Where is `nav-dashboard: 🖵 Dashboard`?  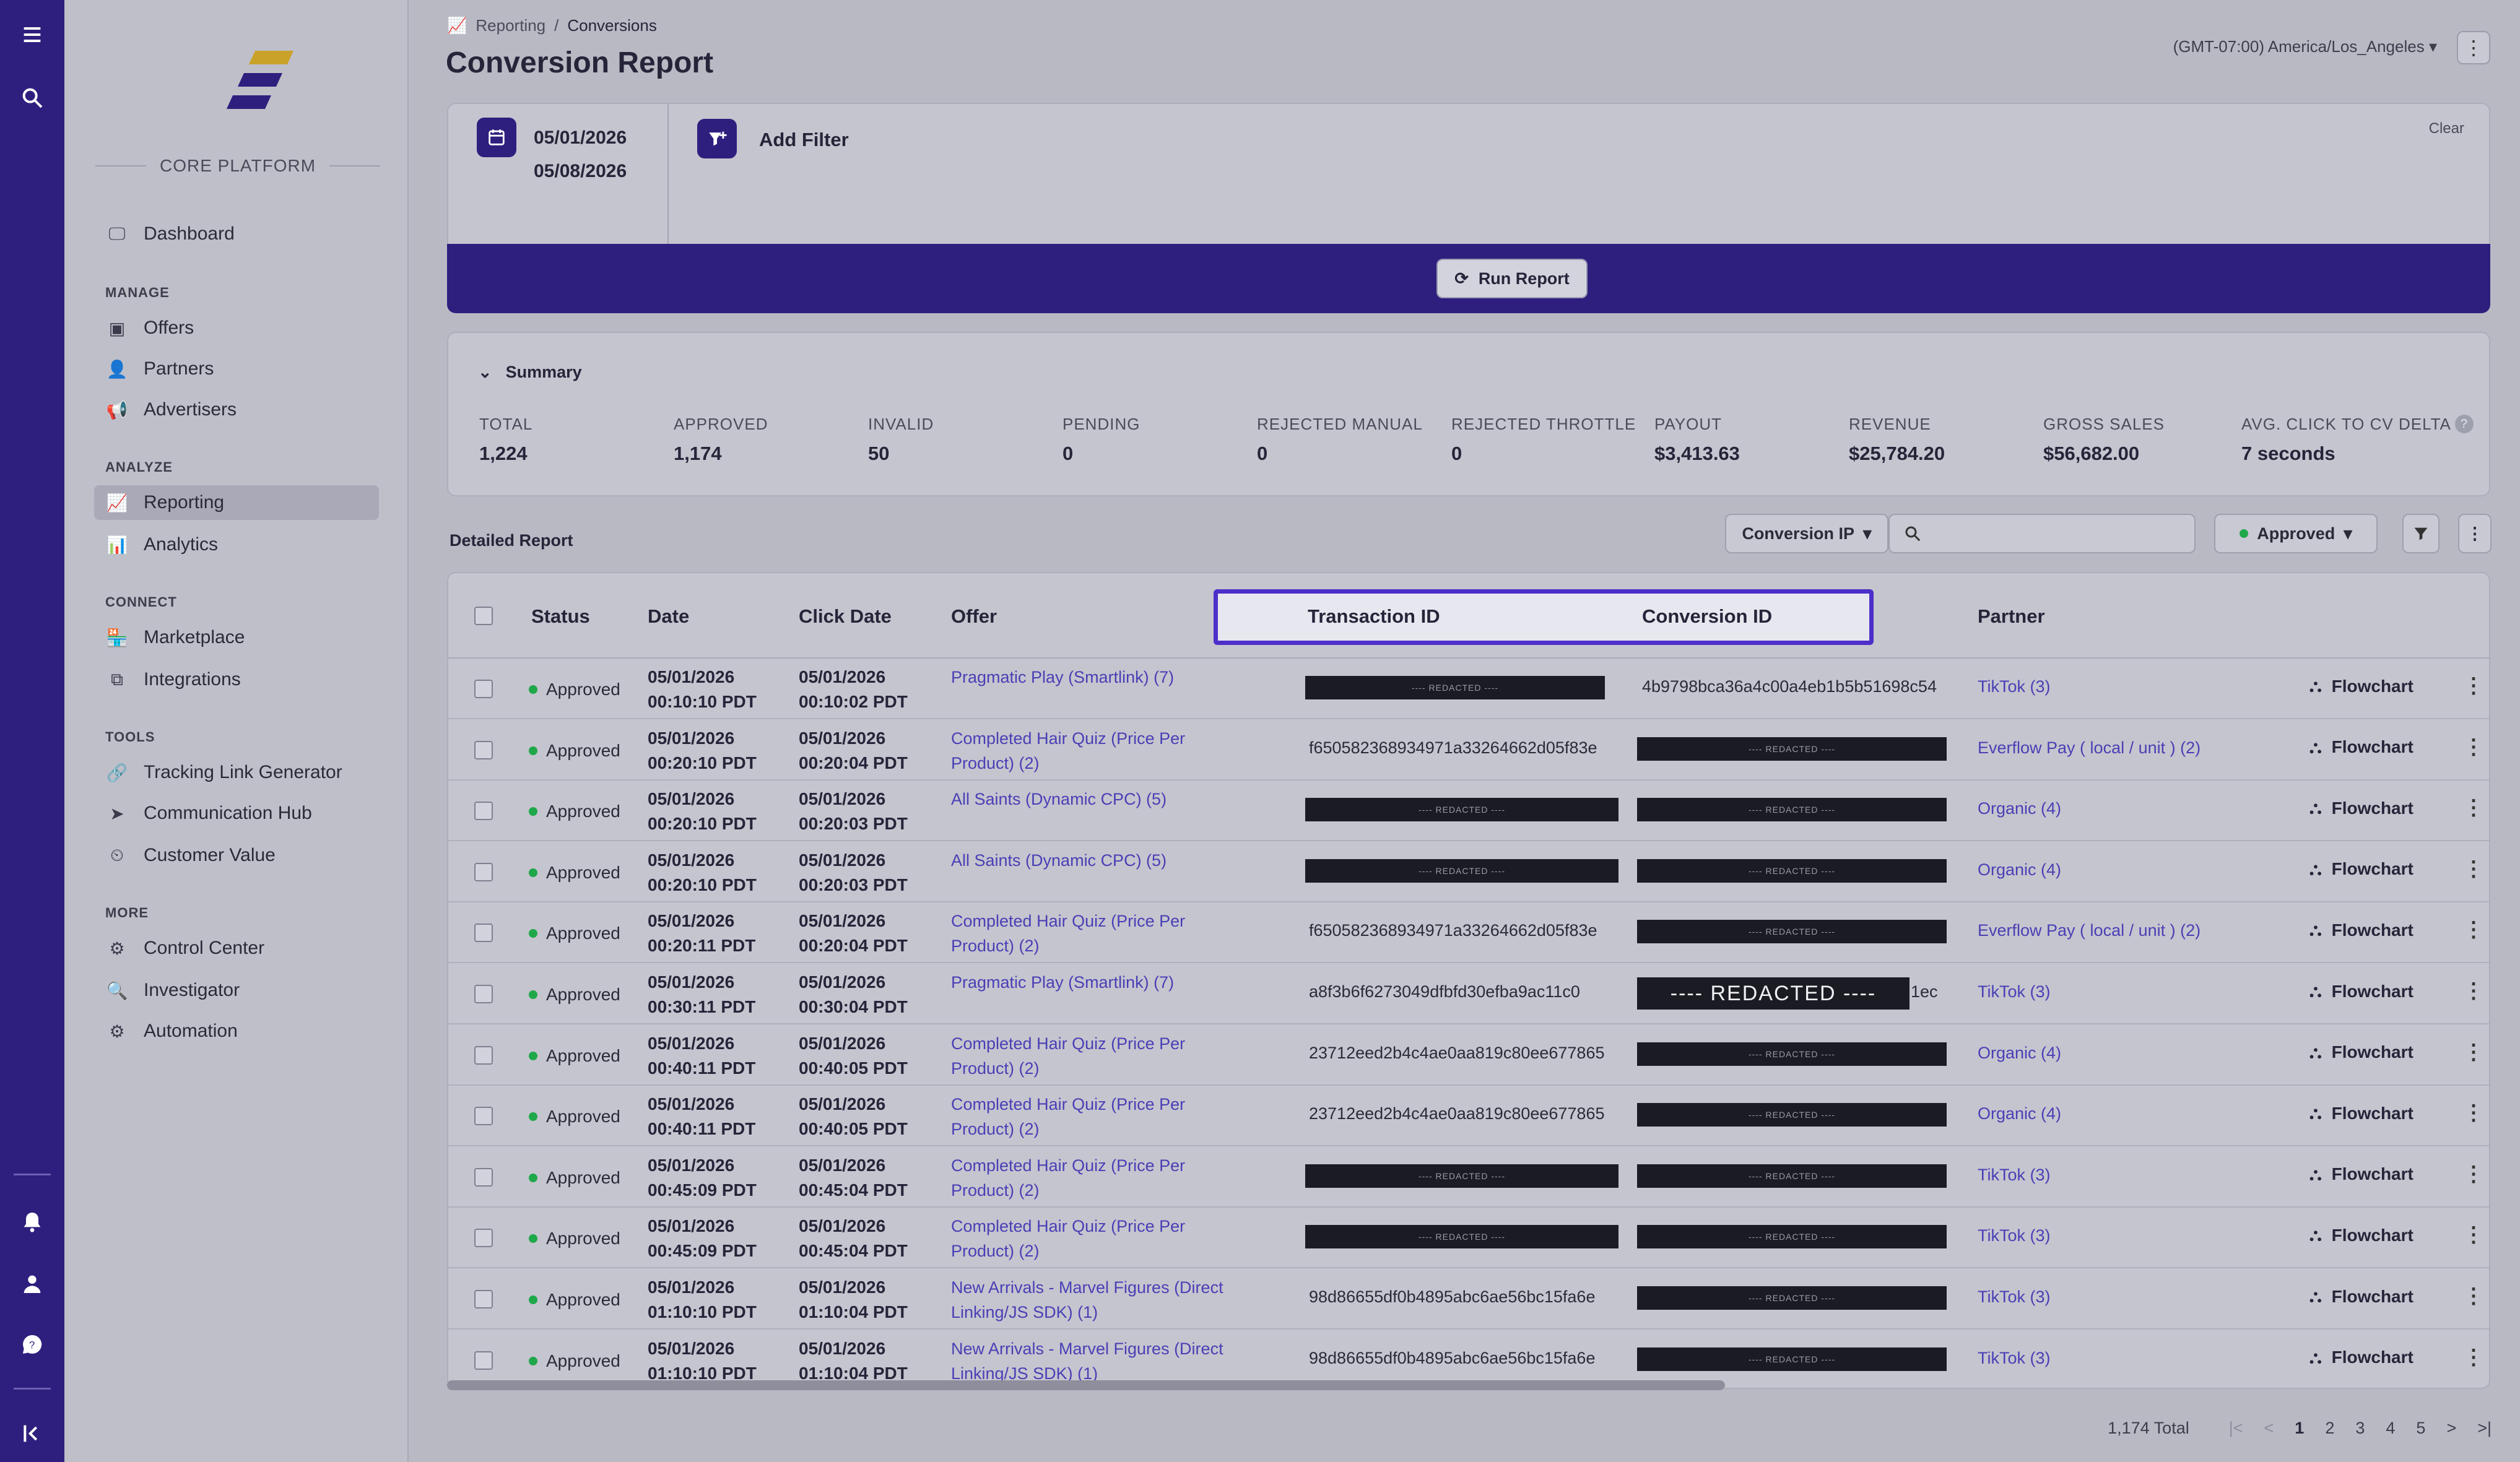
nav-dashboard: 🖵 Dashboard is located at coordinates (237, 234).